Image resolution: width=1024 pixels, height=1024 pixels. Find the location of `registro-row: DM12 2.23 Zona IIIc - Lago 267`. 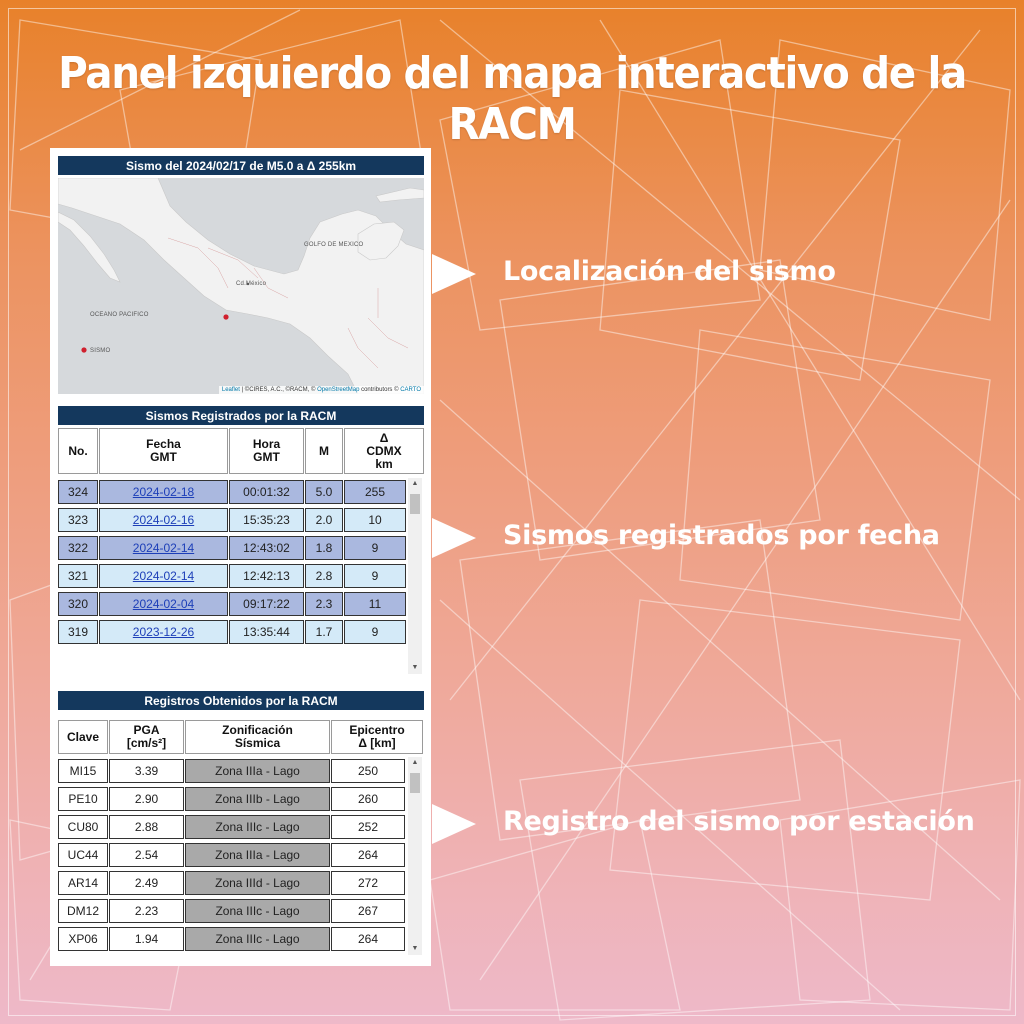

registro-row: DM12 2.23 Zona IIIc - Lago 267 is located at coordinates (241, 911).